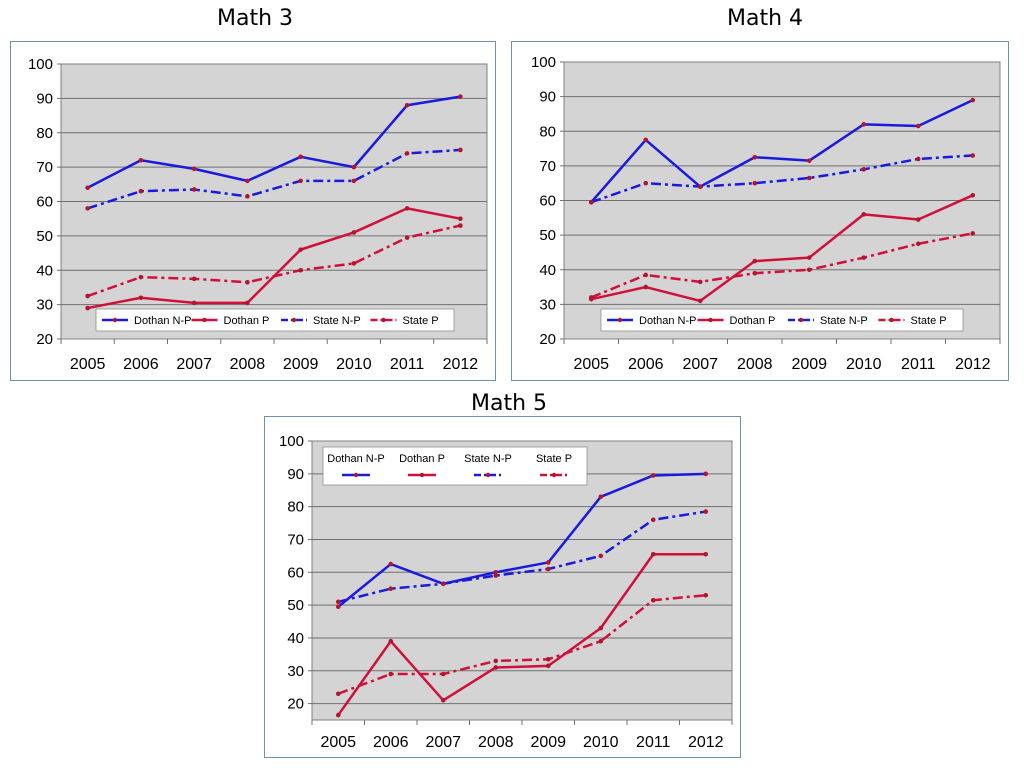 This screenshot has width=1024, height=768. What do you see at coordinates (765, 18) in the screenshot?
I see `chart-title-math4: Math 4` at bounding box center [765, 18].